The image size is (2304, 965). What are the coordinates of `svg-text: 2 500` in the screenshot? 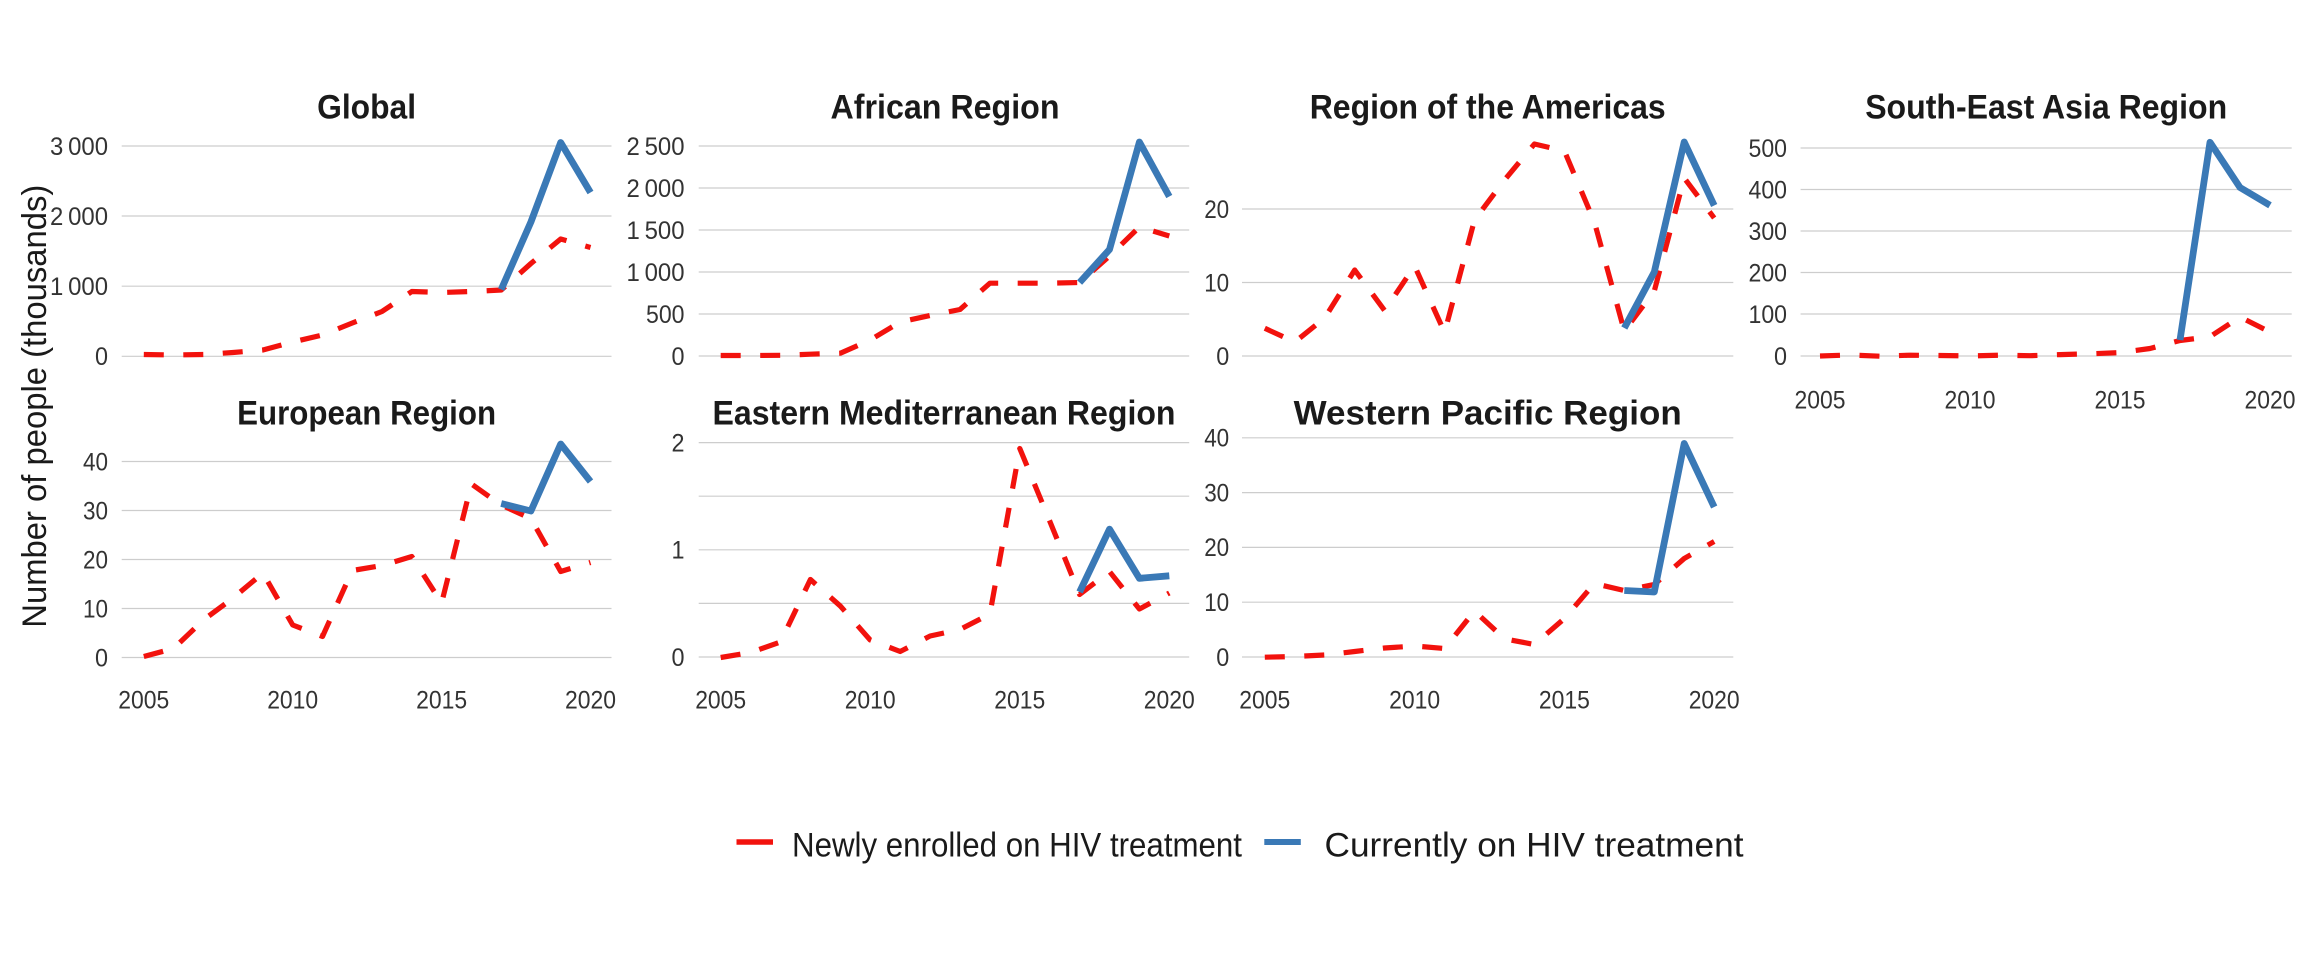 It's located at (656, 147).